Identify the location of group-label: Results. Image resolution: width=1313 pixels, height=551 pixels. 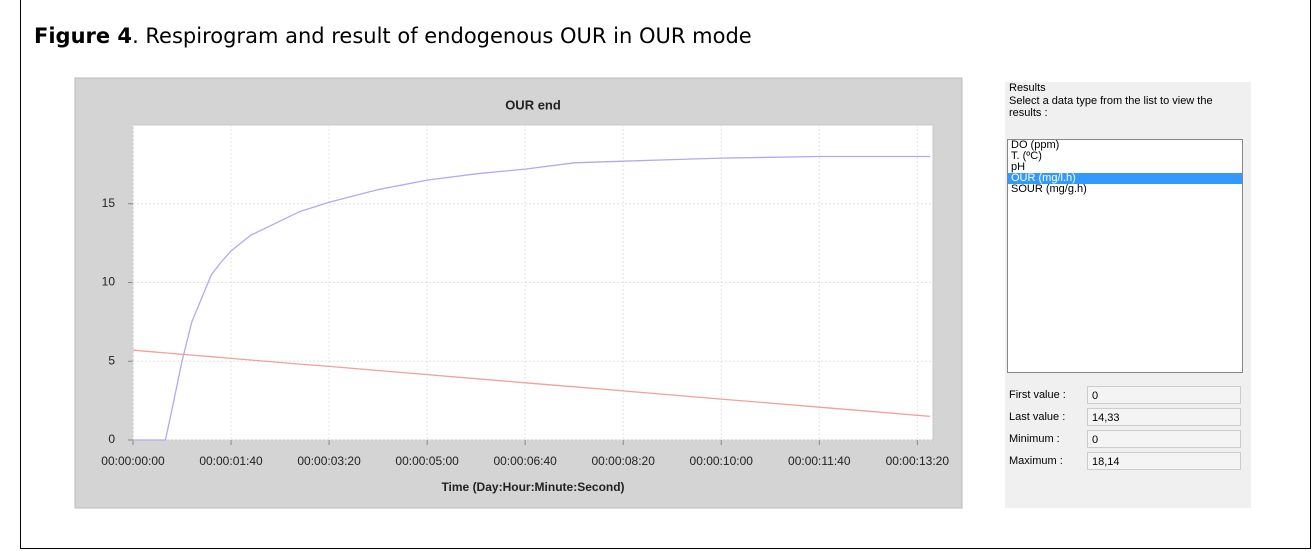
(1027, 88).